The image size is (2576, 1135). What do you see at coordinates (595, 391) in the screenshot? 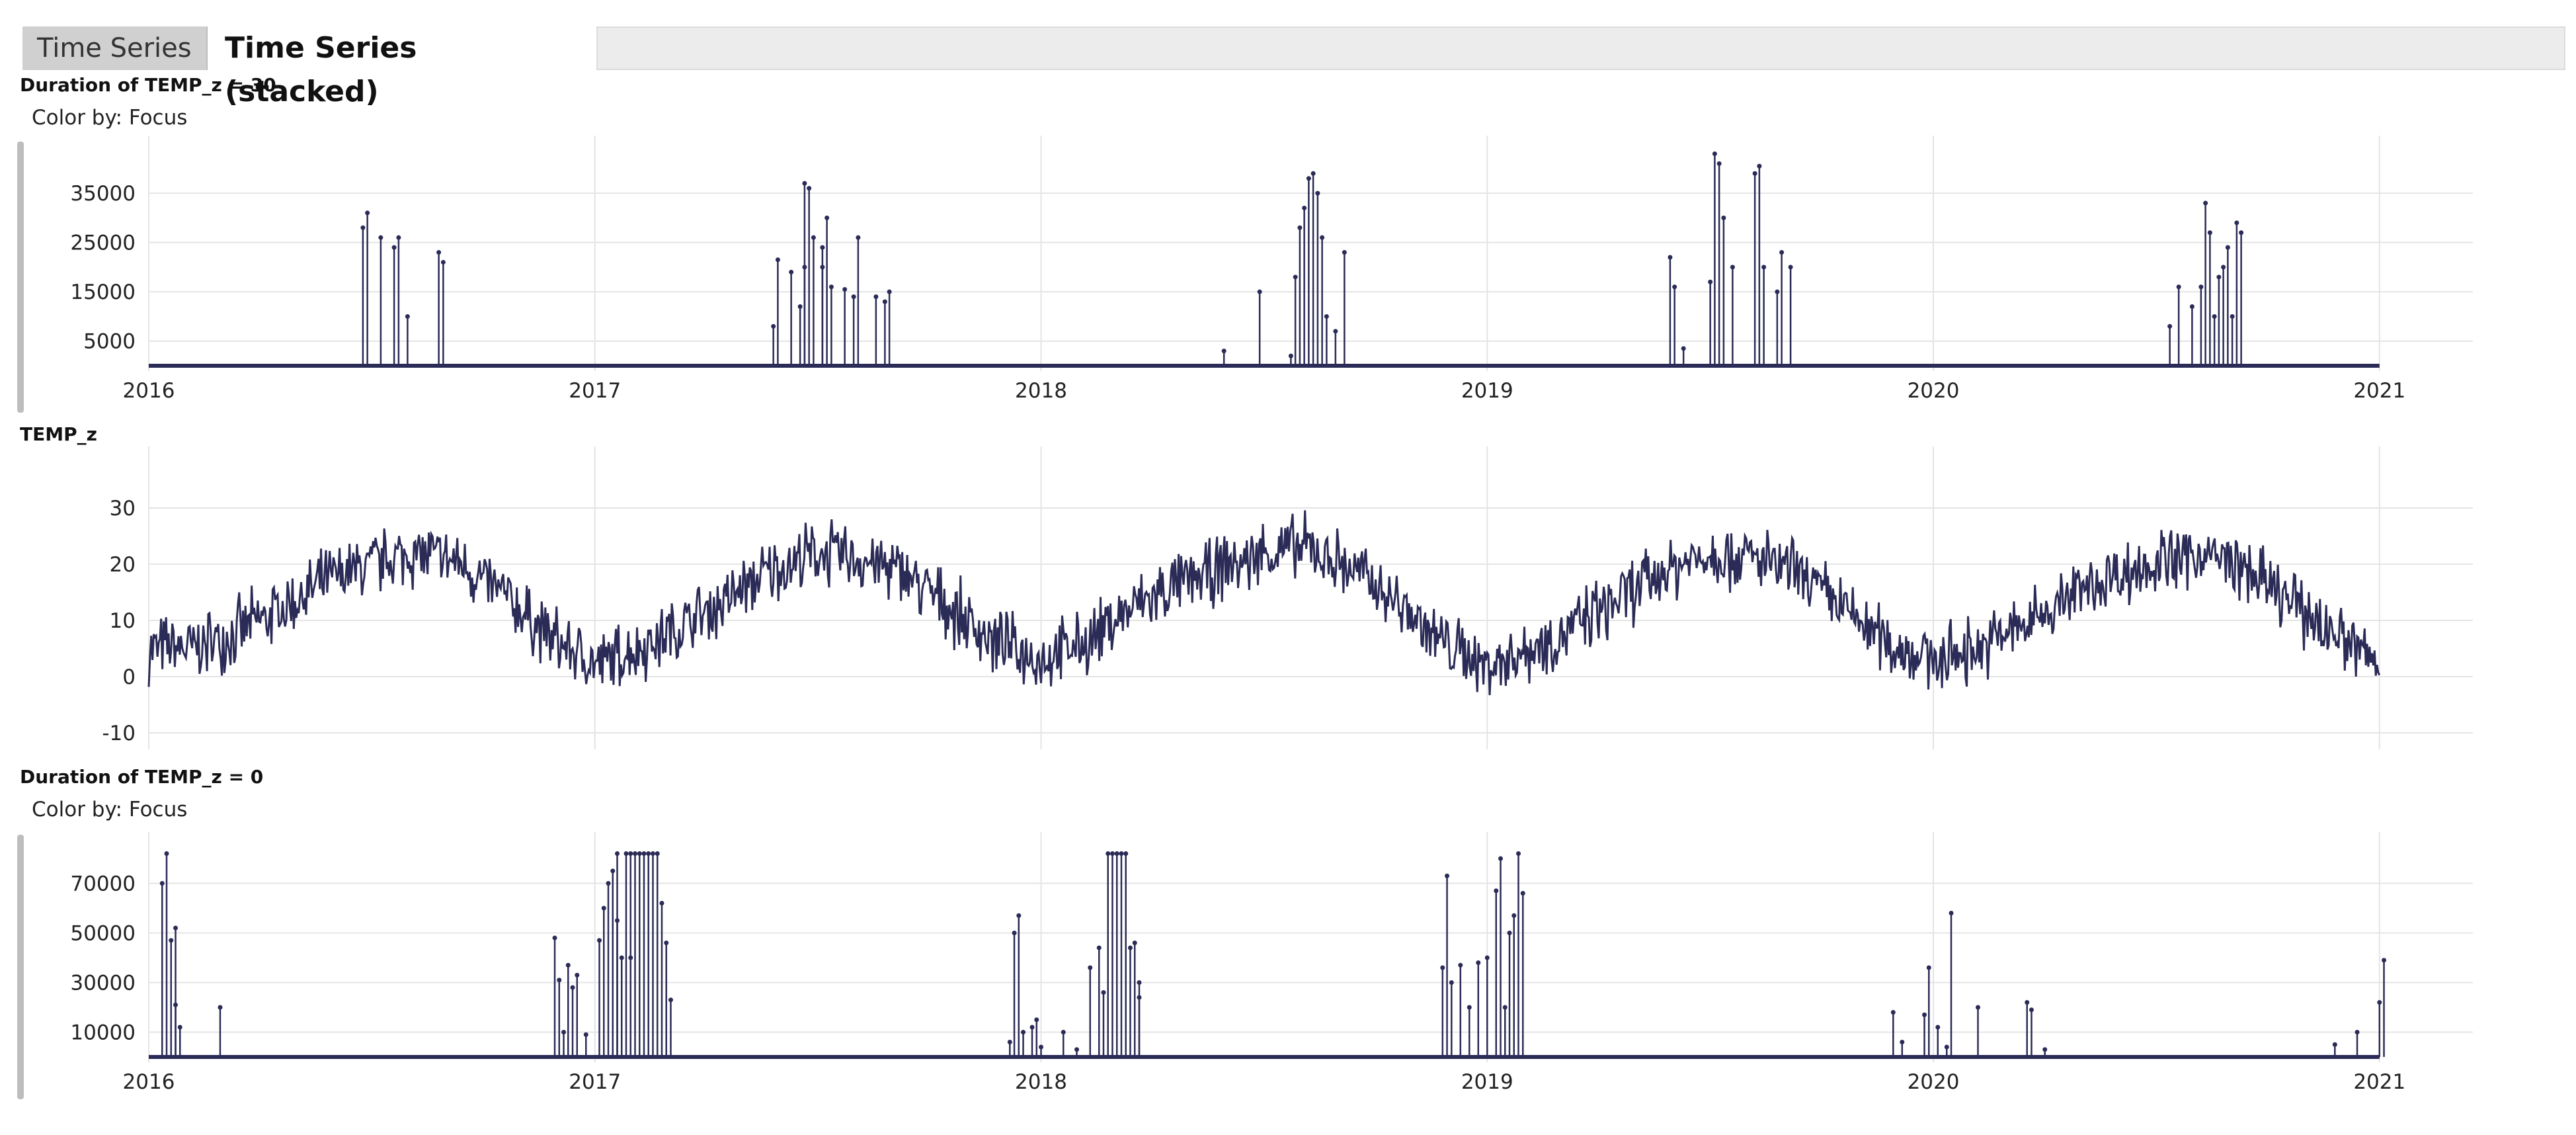
I see `x-tick-label: 2017` at bounding box center [595, 391].